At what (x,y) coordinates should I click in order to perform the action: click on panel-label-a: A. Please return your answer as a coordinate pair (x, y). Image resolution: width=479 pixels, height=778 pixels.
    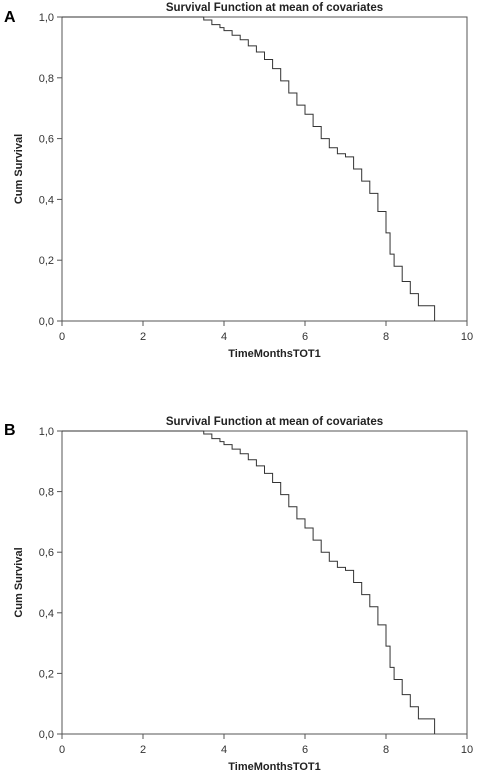
    Looking at the image, I should click on (10, 17).